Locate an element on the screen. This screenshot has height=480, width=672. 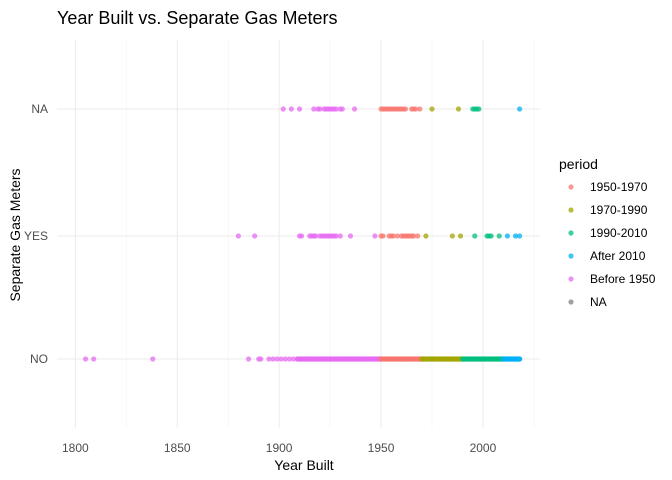
x-tick-label: 2000 is located at coordinates (483, 448).